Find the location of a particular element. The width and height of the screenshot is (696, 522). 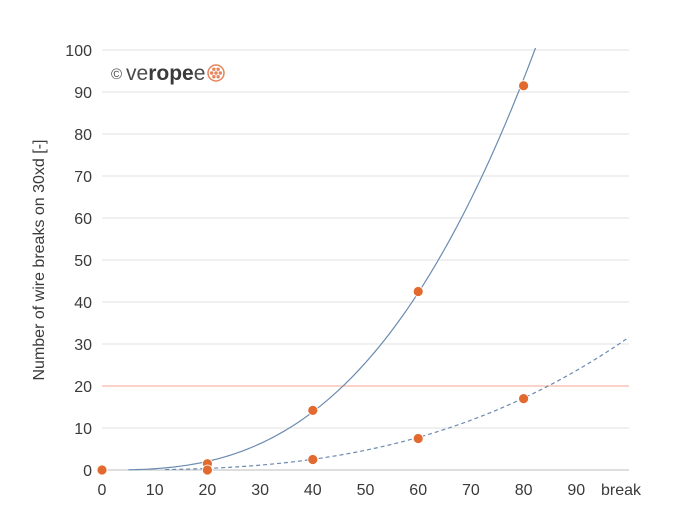

y-tick-labels: 0 10 20 30 40 50 60 70 80 90 100 is located at coordinates (78, 261).